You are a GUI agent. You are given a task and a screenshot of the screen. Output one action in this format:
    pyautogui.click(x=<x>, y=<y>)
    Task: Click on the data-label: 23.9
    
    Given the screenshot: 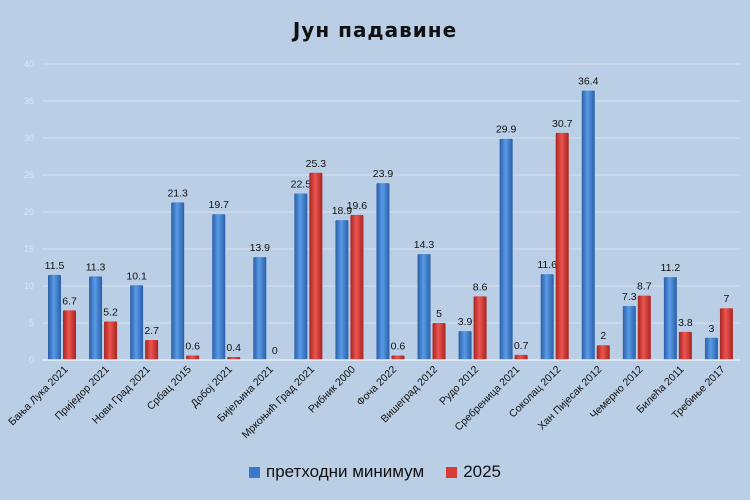 What is the action you would take?
    pyautogui.click(x=383, y=174)
    